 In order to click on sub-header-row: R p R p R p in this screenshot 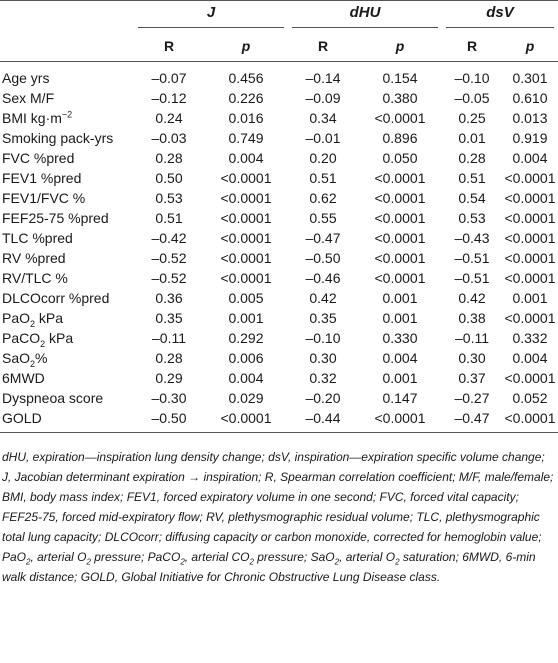, I will do `click(279, 46)`.